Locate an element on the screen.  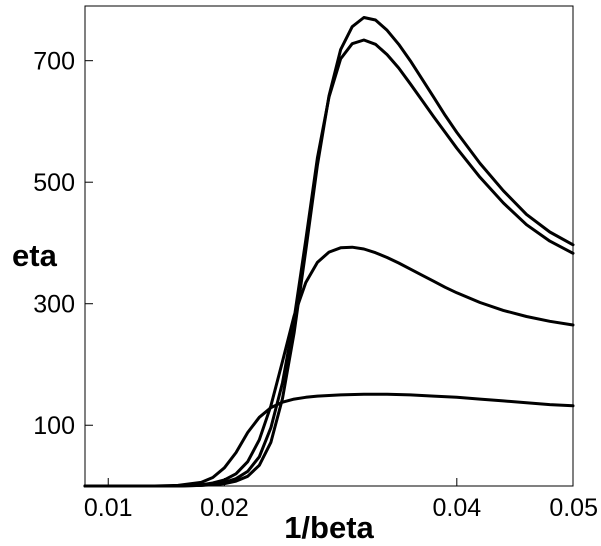
y-tick-label: 300 is located at coordinates (54, 305).